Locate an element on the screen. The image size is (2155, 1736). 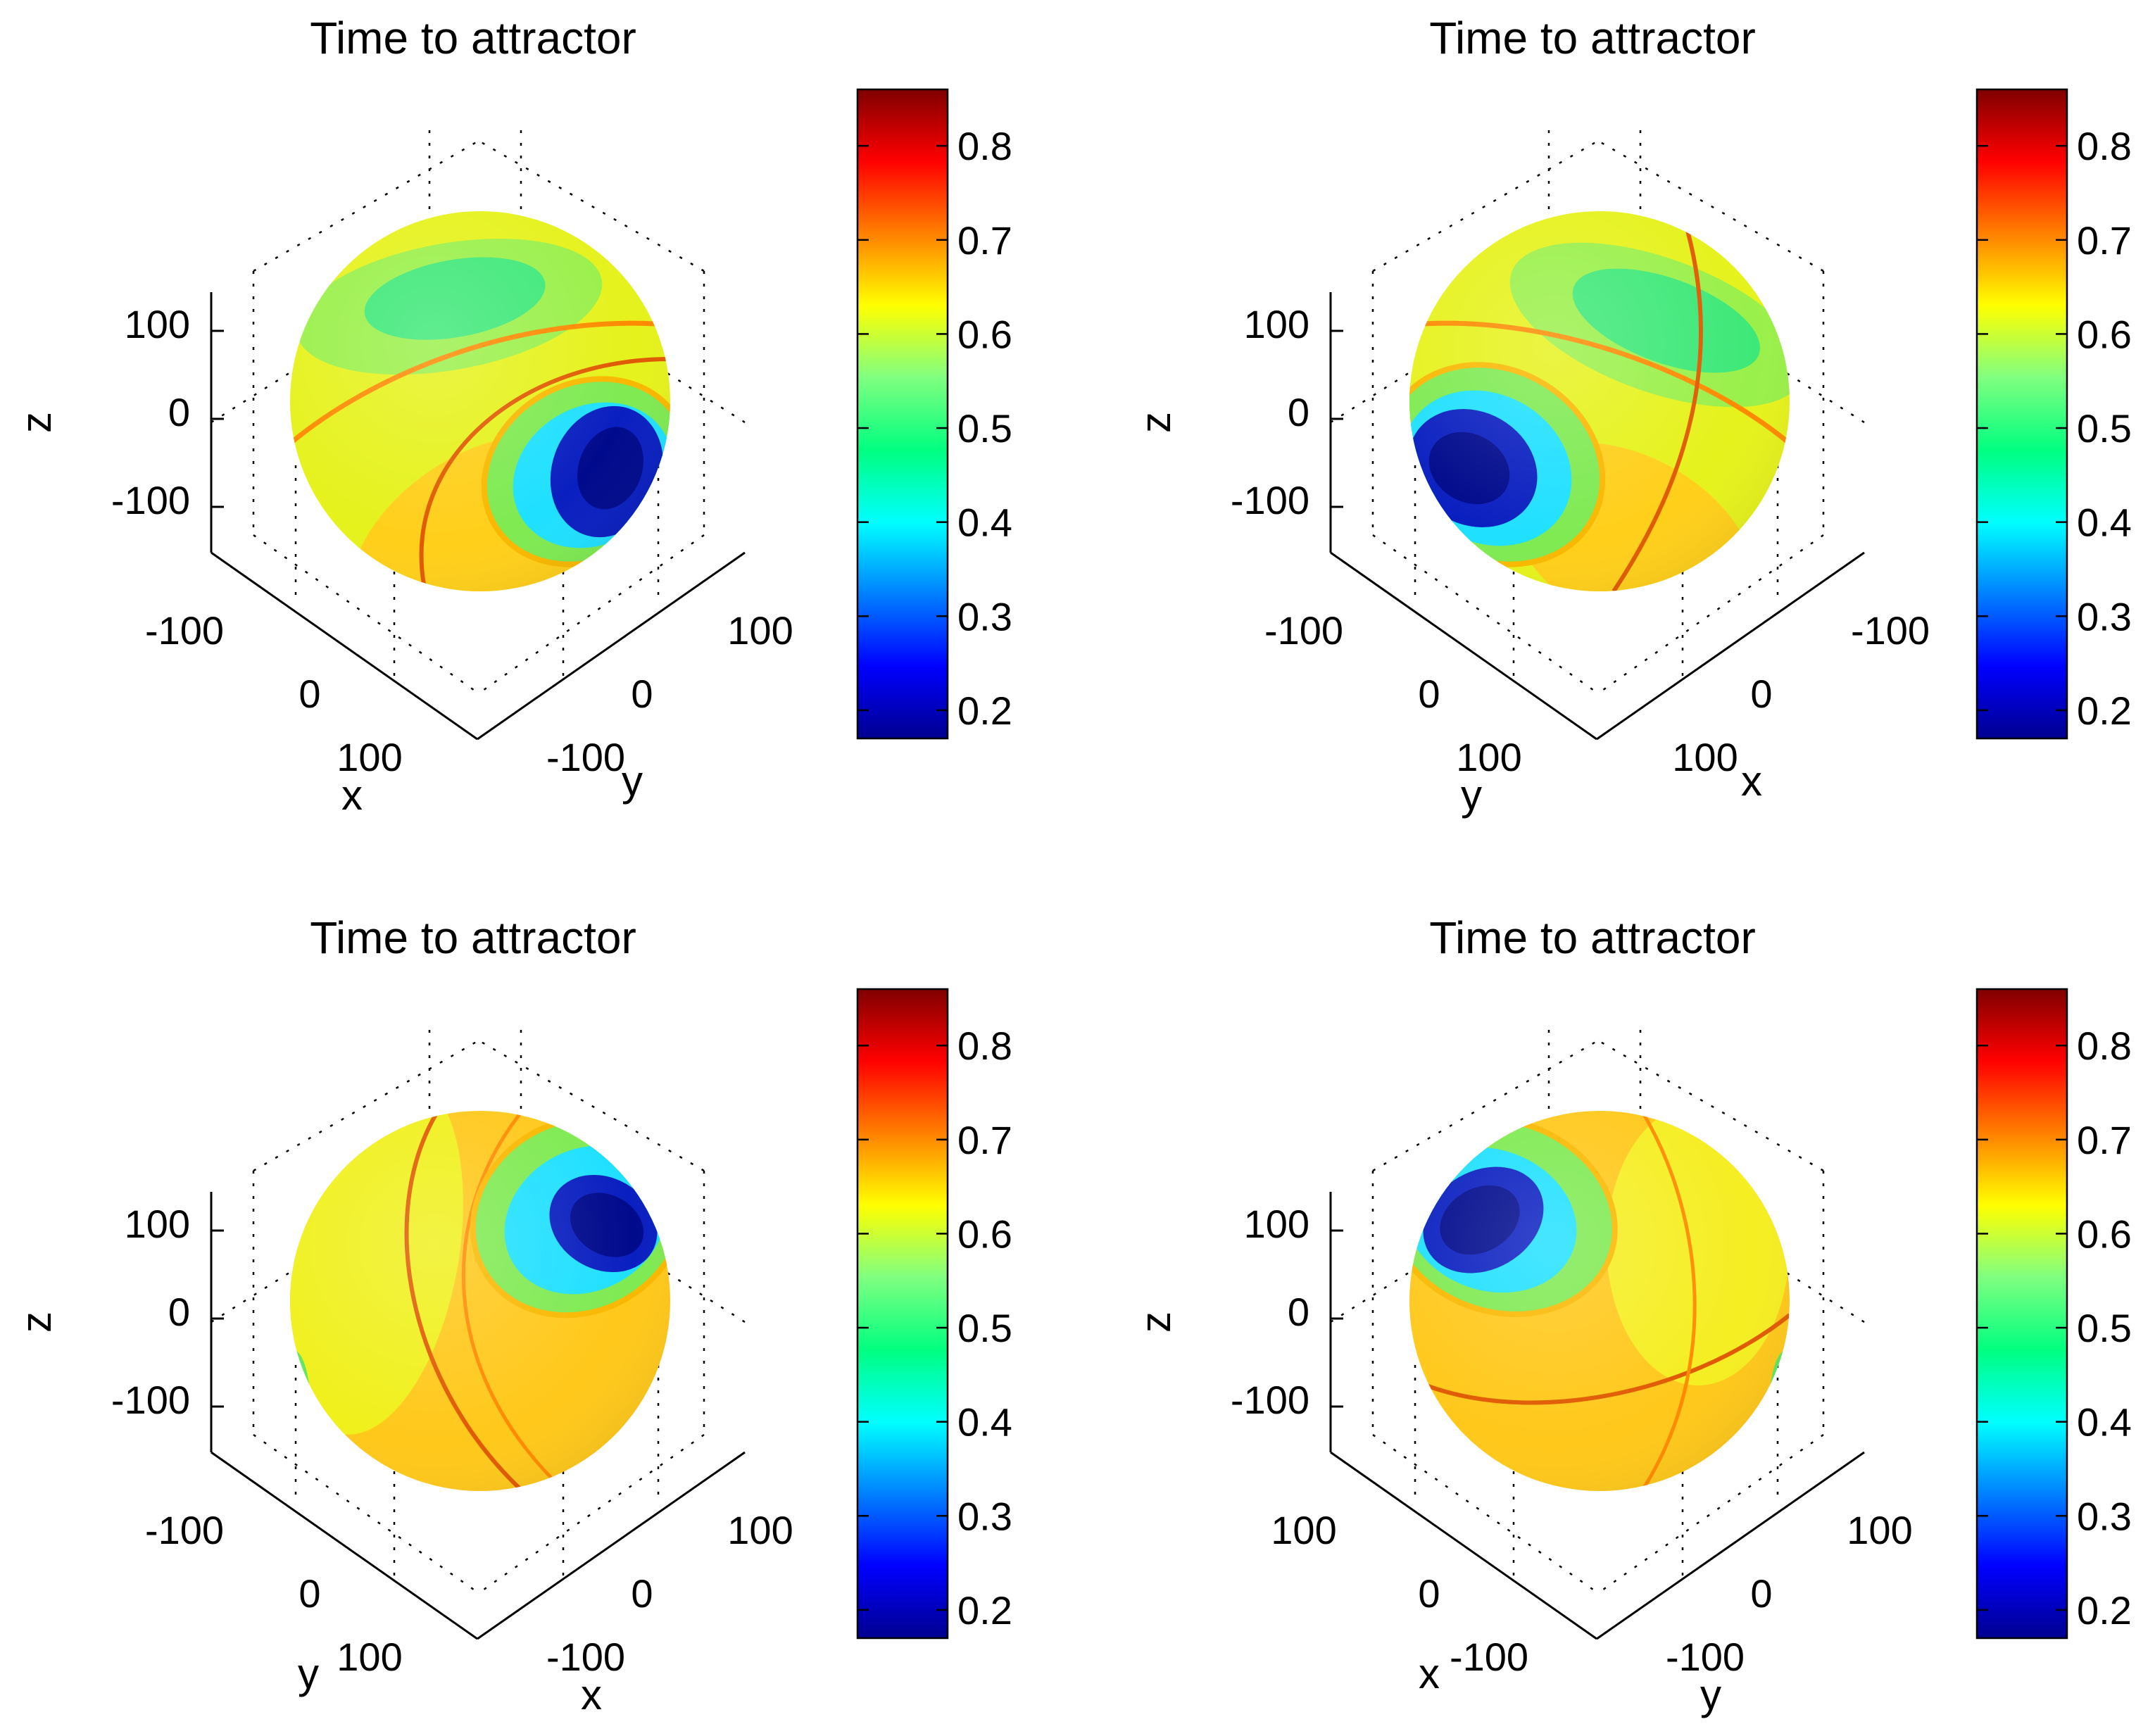
left-axis-tick-labels: 100 0 -100 is located at coordinates (1399, 1593).